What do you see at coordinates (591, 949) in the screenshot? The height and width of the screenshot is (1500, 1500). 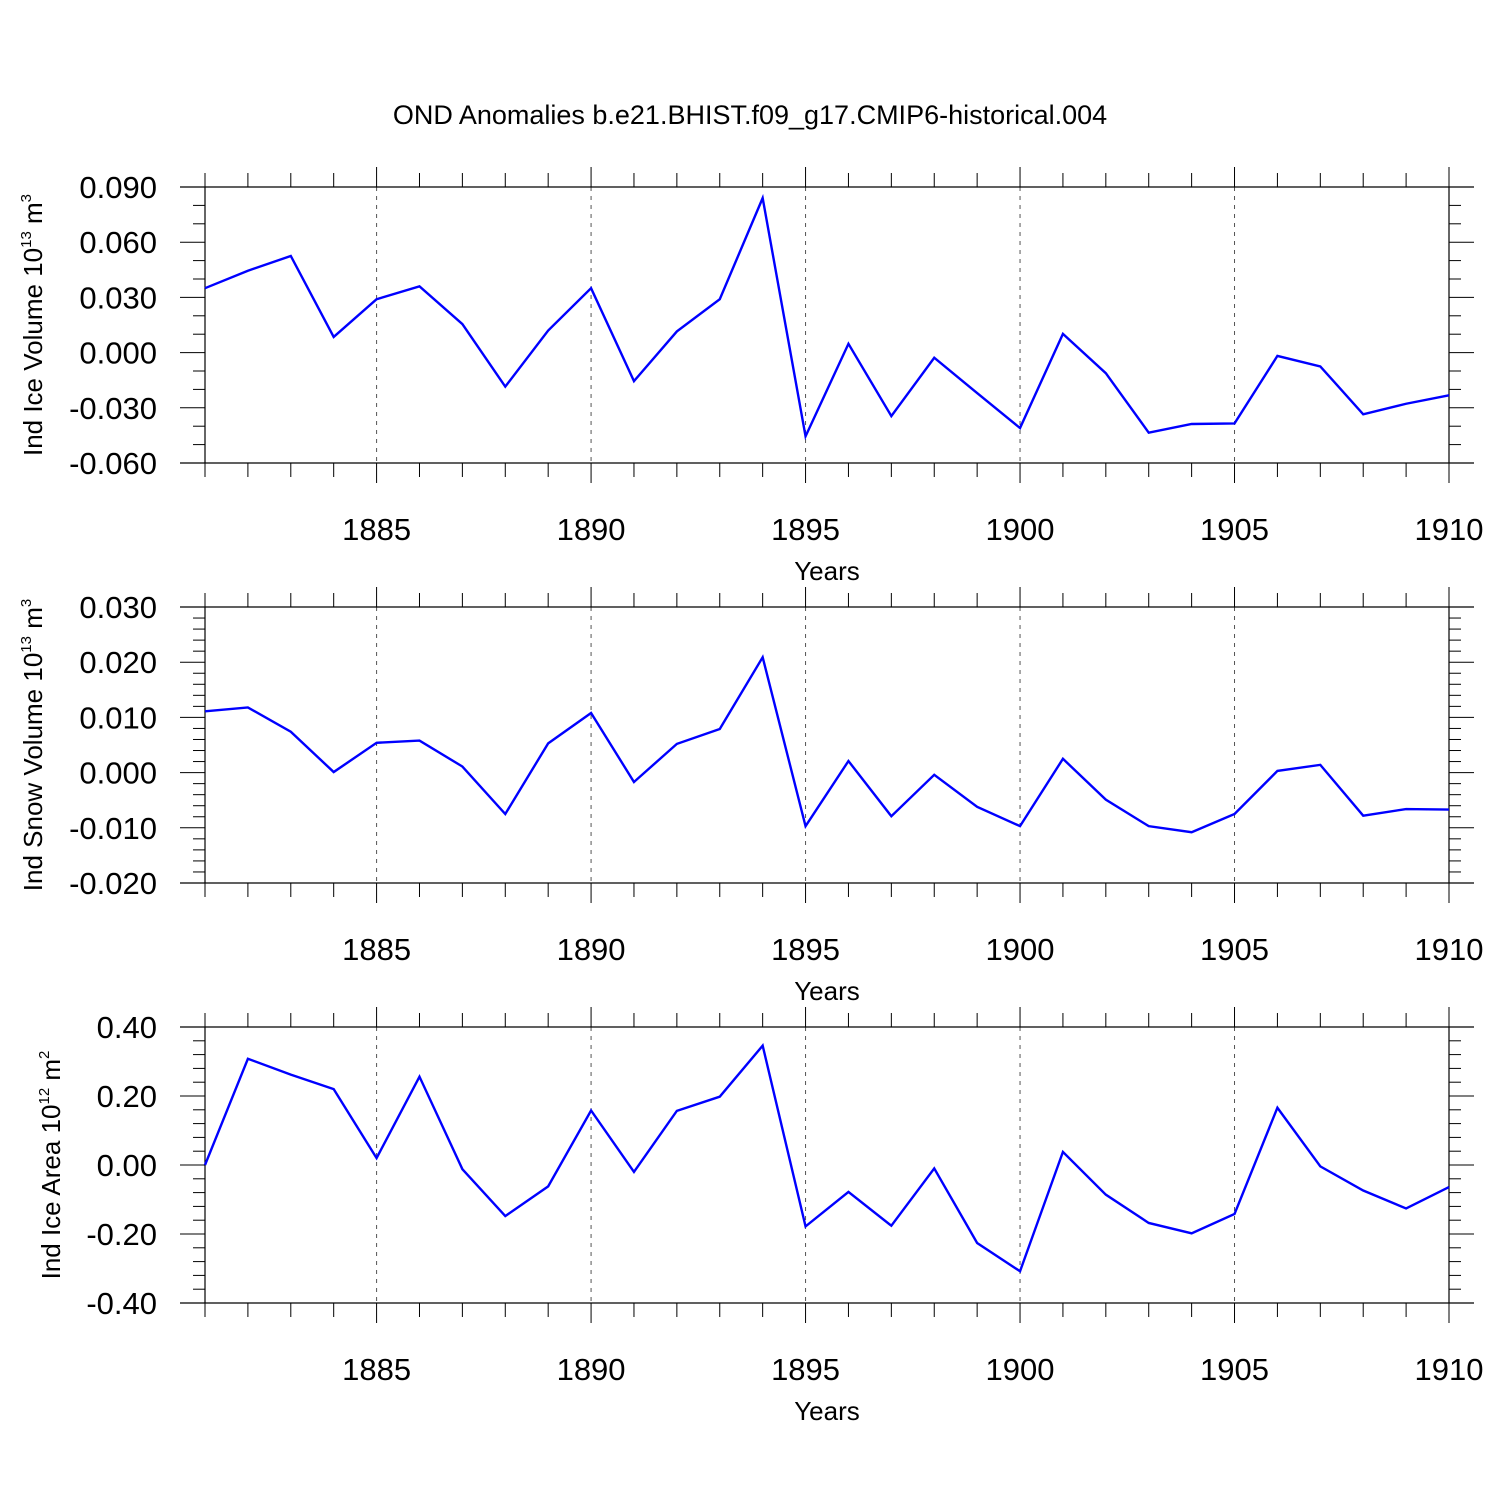 I see `snow-volume-xtick-label: 1890` at bounding box center [591, 949].